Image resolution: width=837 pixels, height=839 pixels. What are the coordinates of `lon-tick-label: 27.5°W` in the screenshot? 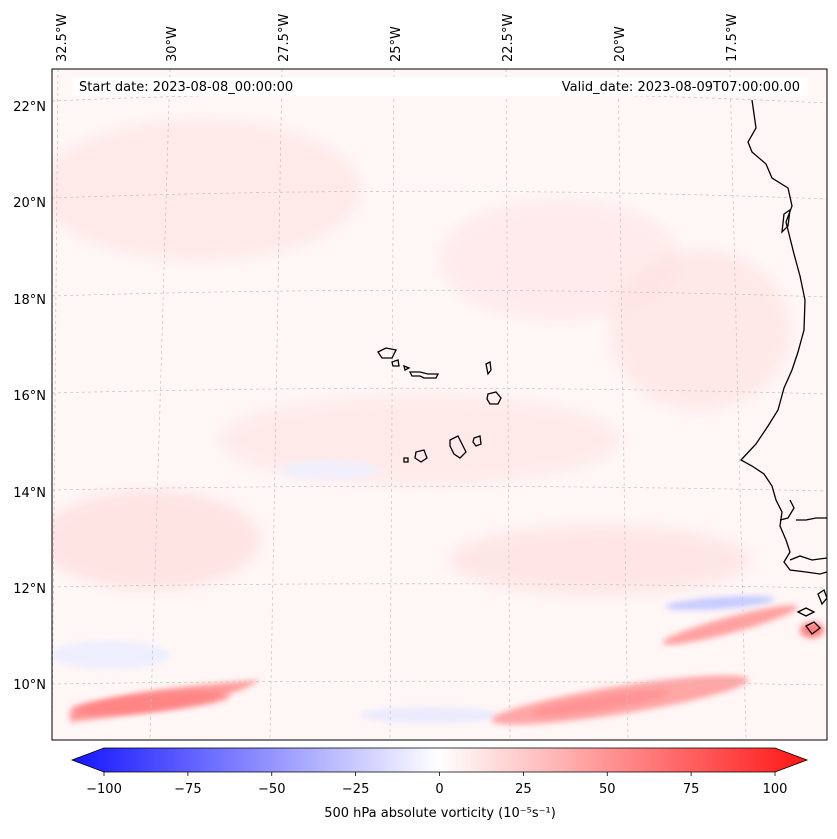 It's located at (284, 38).